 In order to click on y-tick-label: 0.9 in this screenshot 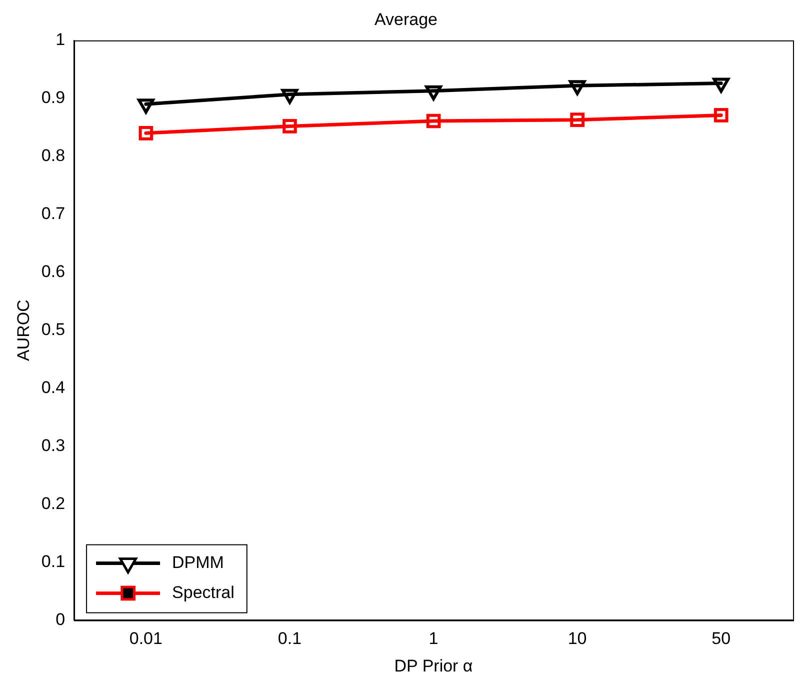, I will do `click(53, 98)`.